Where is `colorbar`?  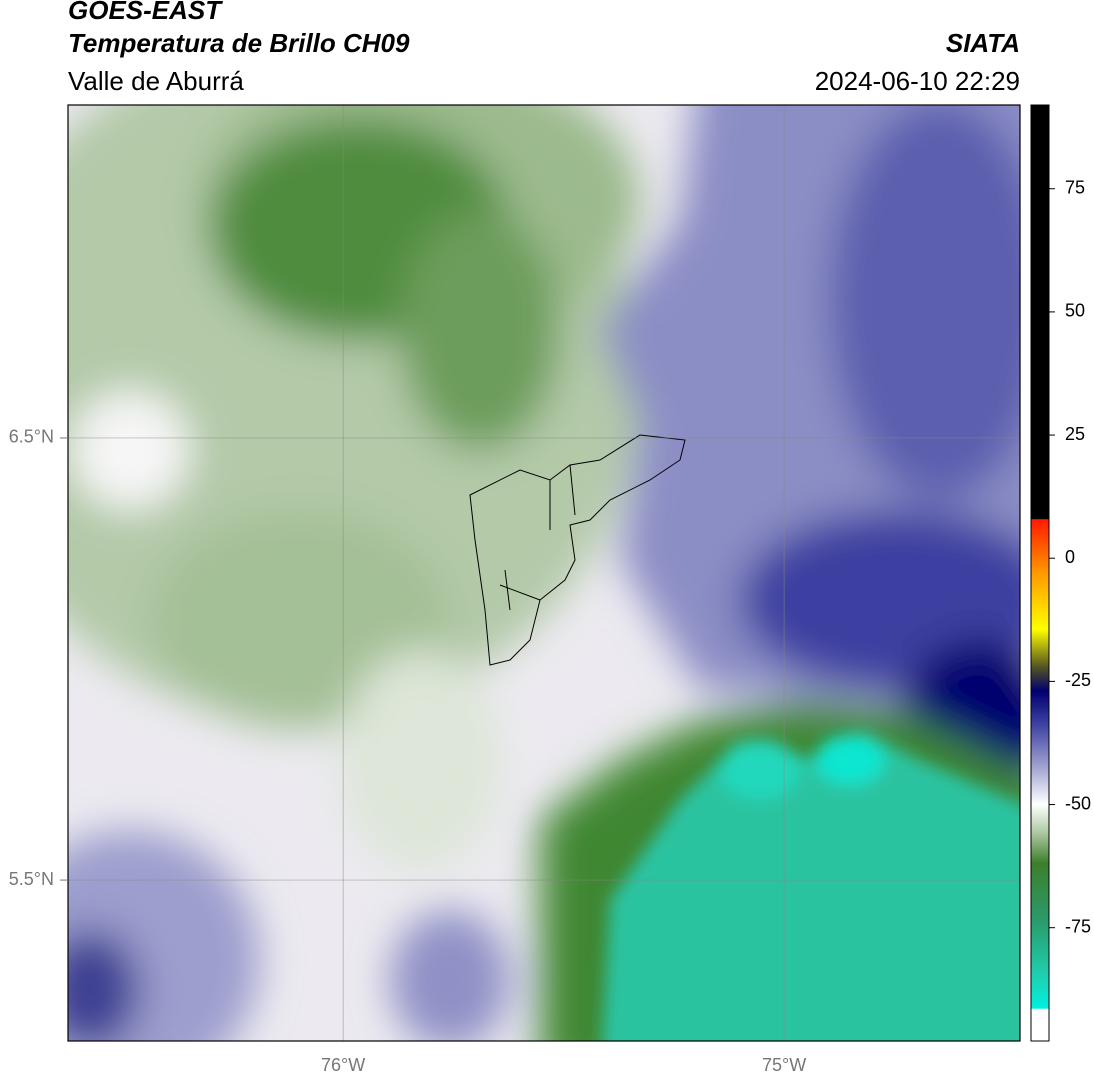
colorbar is located at coordinates (1040, 573).